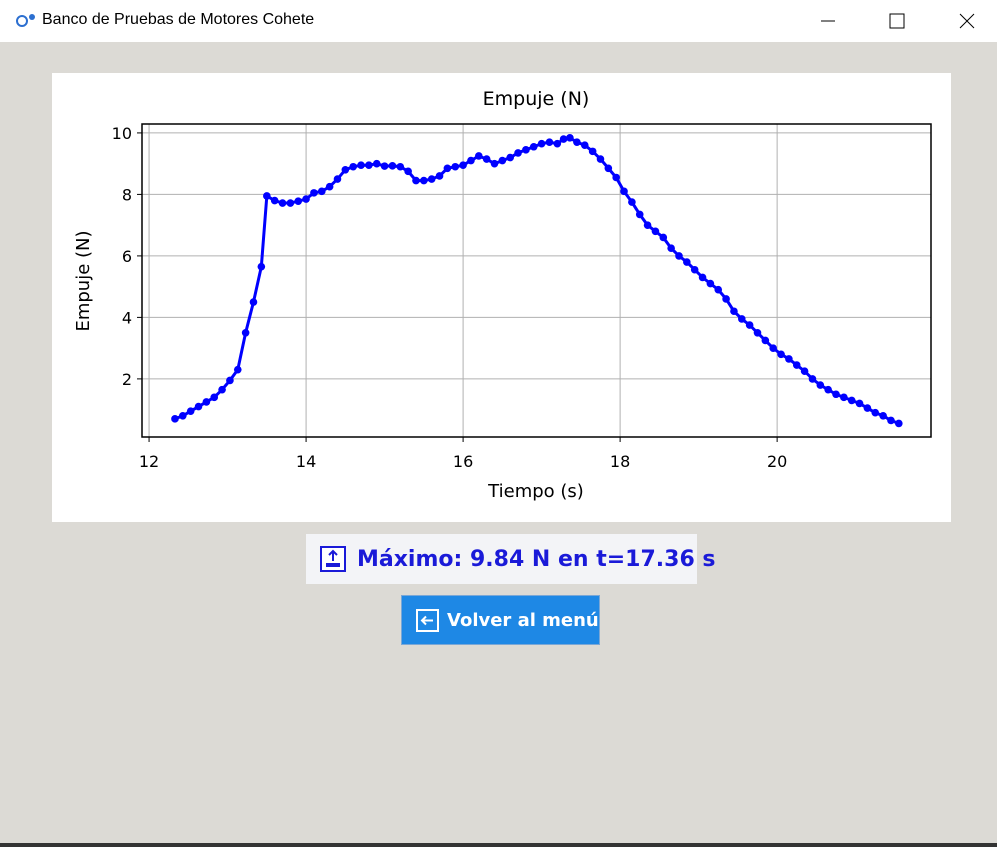 Image resolution: width=997 pixels, height=847 pixels. Describe the element at coordinates (127, 379) in the screenshot. I see `y-tick-label: 2` at that location.